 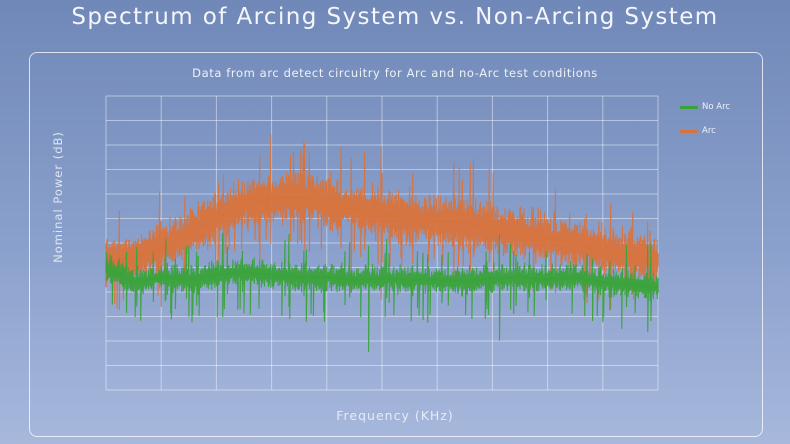 I want to click on legend-label: Arc, so click(x=709, y=131).